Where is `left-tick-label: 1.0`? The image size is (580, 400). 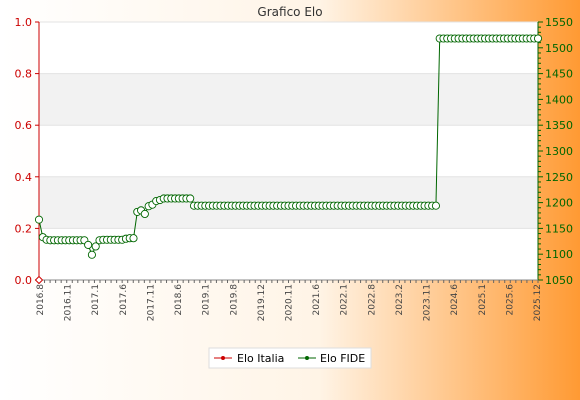
left-tick-label: 1.0 is located at coordinates (24, 22).